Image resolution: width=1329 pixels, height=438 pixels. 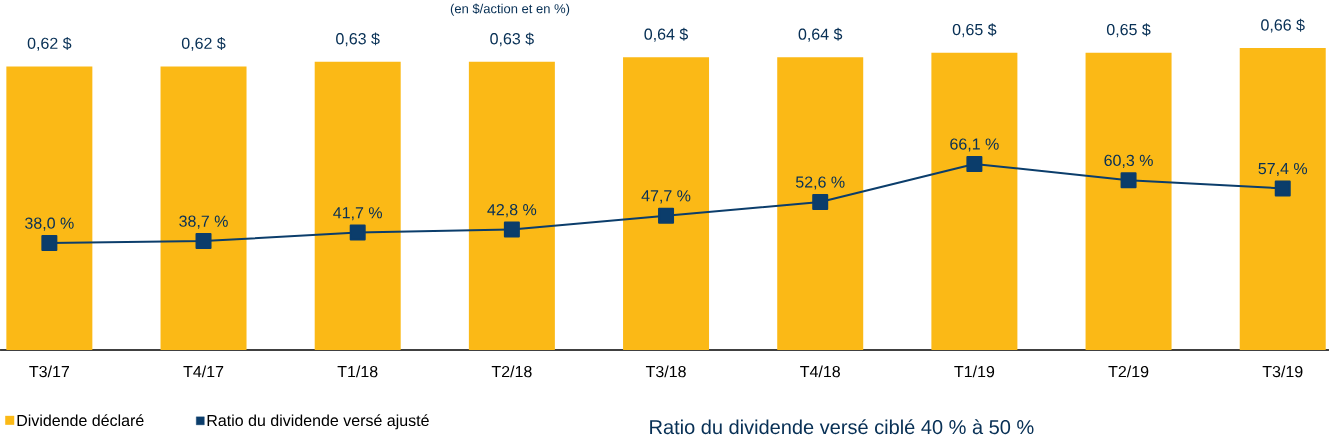 What do you see at coordinates (203, 222) in the screenshot?
I see `data-label: 38,7 %` at bounding box center [203, 222].